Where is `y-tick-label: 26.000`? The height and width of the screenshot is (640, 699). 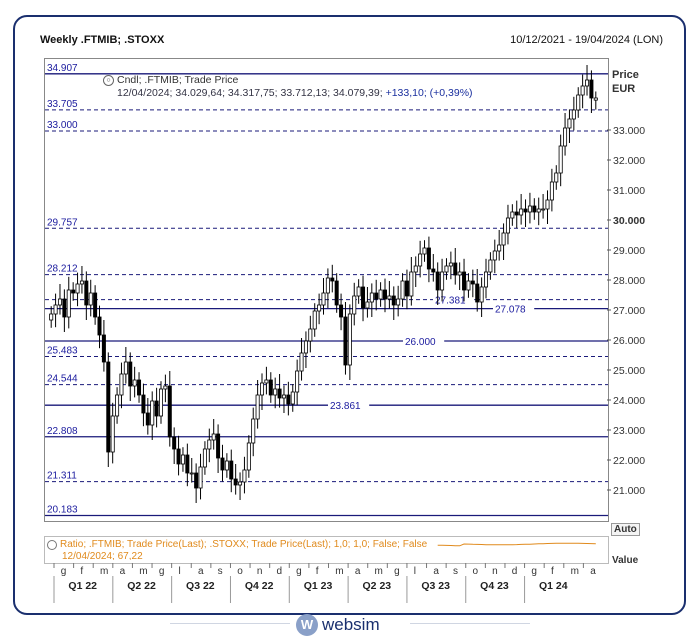 y-tick-label: 26.000 is located at coordinates (629, 341).